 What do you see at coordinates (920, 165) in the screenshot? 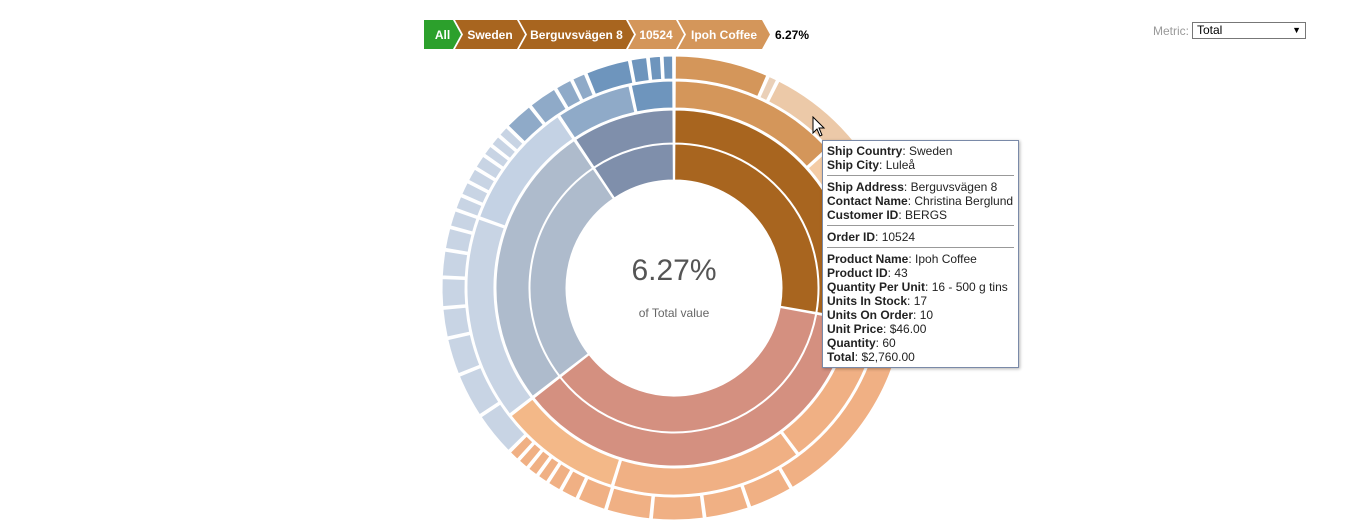
I see `tooltip-row: Ship City: Luleå` at bounding box center [920, 165].